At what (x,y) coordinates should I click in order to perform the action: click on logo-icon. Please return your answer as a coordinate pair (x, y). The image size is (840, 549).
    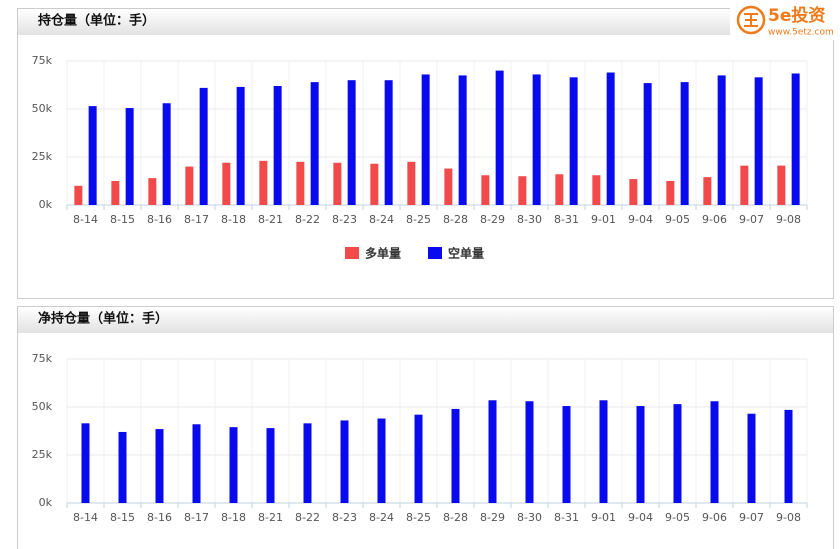
    Looking at the image, I should click on (751, 20).